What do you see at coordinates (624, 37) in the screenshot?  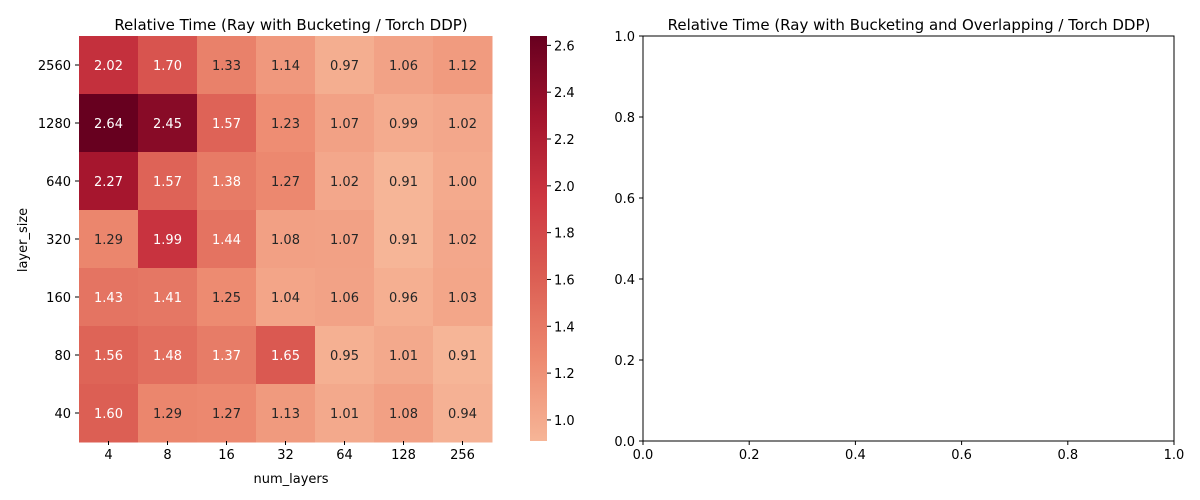 I see `y-tick-label: 1.0` at bounding box center [624, 37].